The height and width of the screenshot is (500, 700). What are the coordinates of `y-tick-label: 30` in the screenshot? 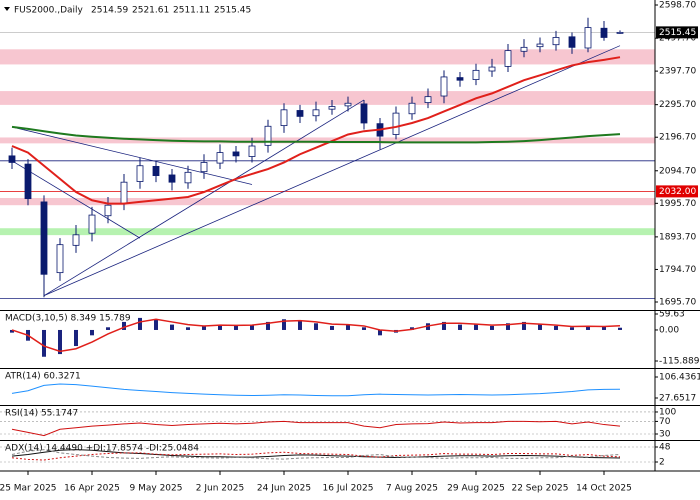 It's located at (665, 434).